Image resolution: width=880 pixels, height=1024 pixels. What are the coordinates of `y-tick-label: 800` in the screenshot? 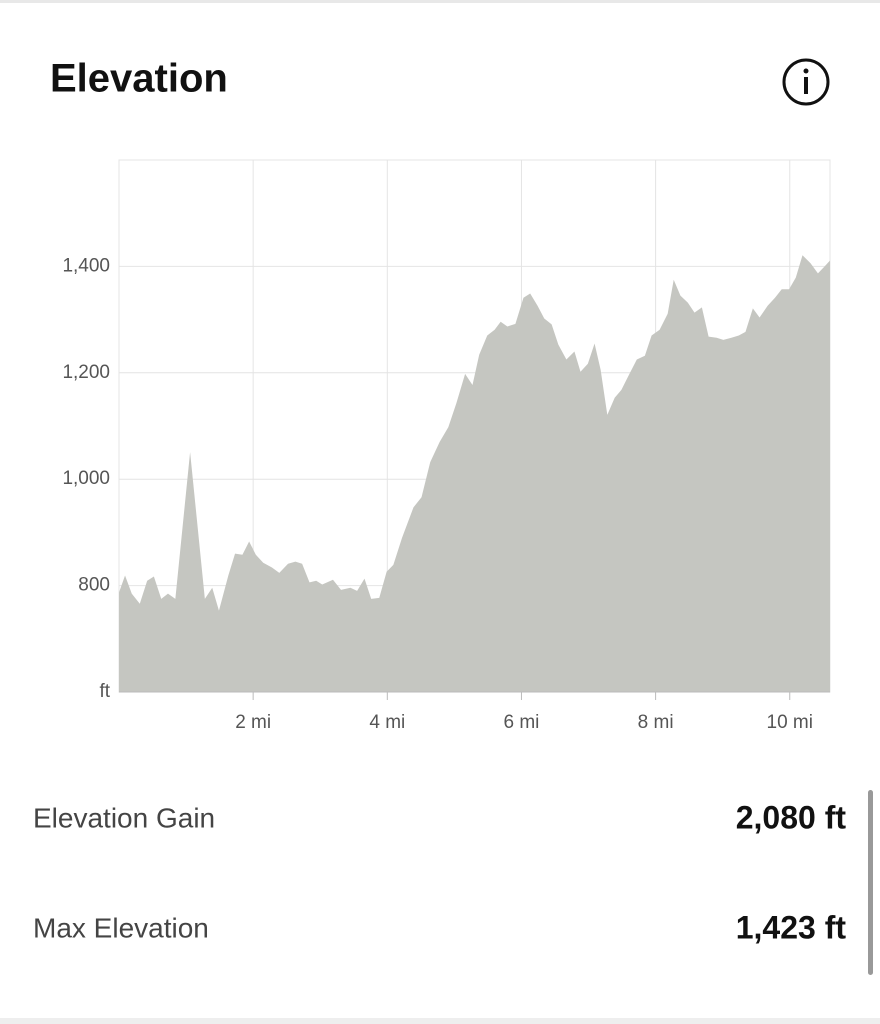 It's located at (94, 585).